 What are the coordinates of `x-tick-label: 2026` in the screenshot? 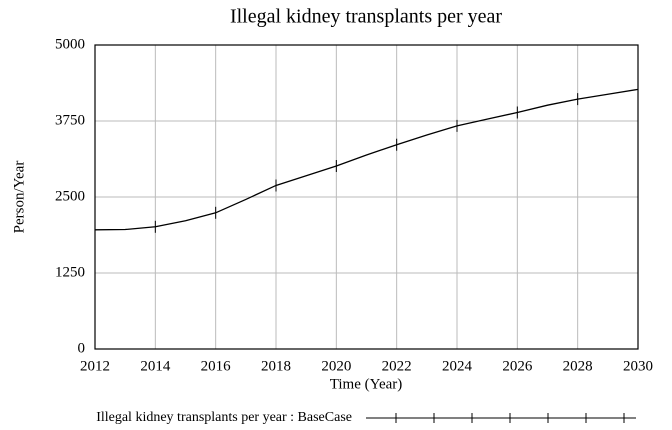 It's located at (517, 366).